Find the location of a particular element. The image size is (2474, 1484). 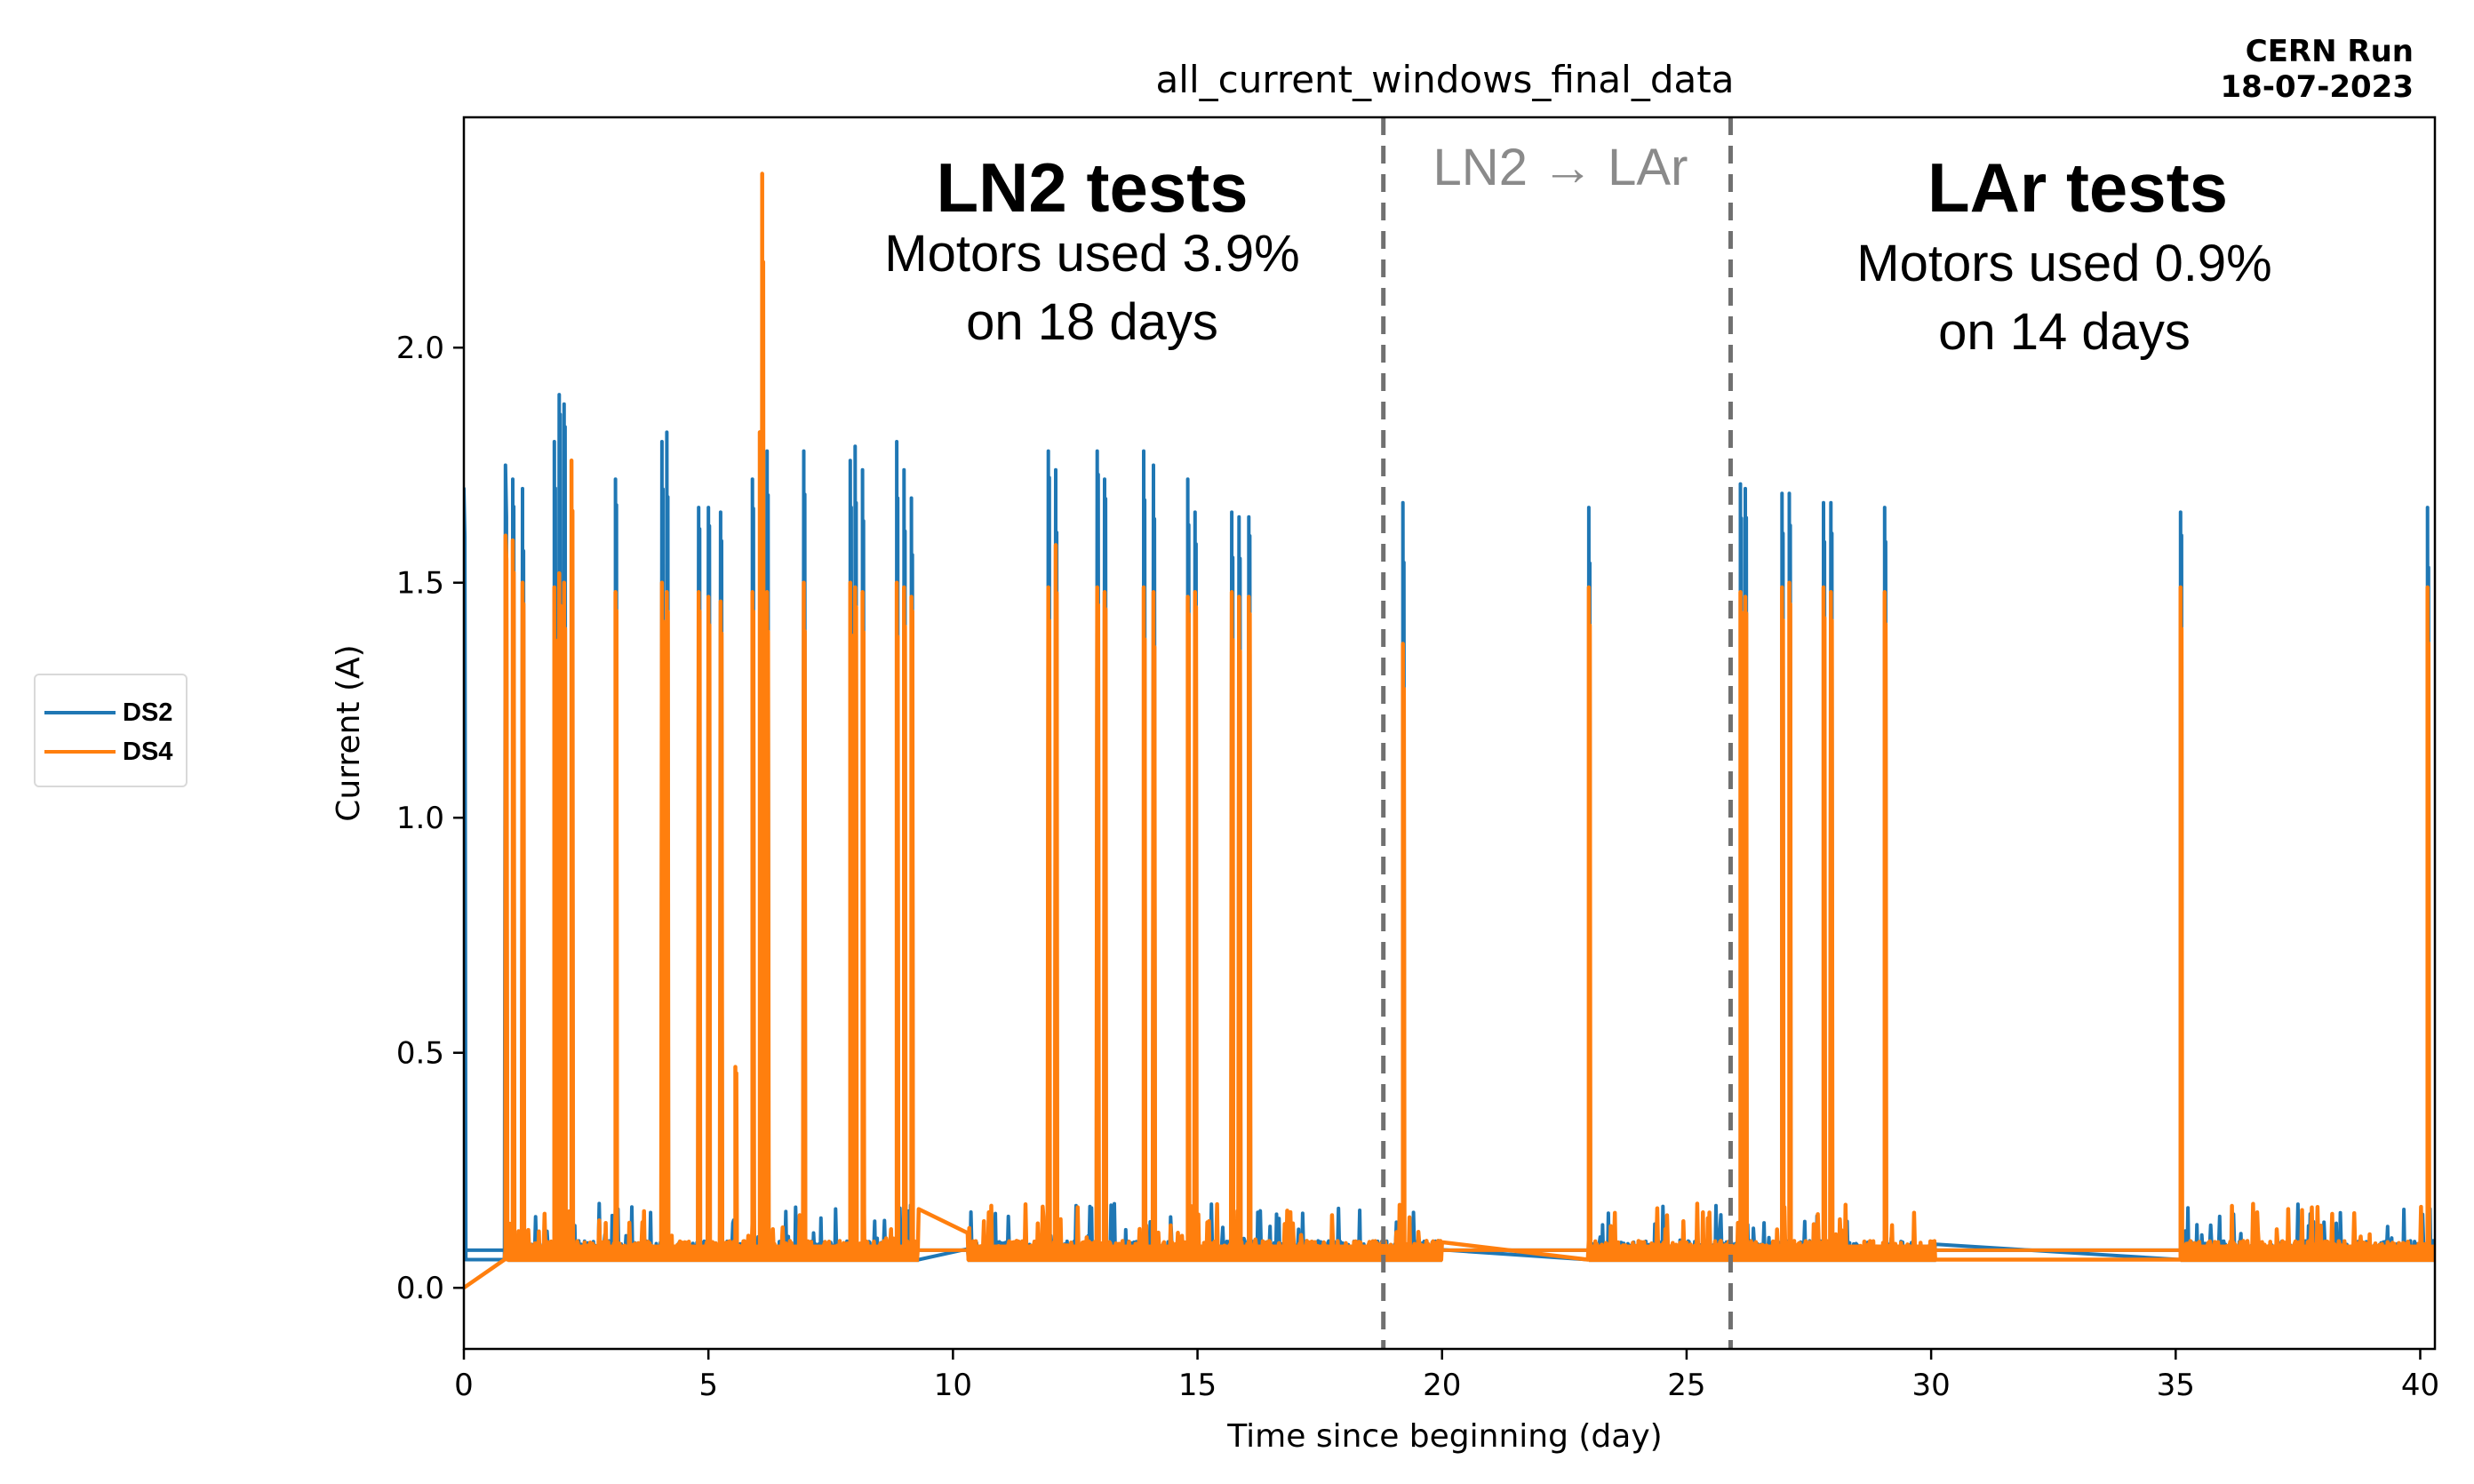

lar-note-line1: Motors used 0.9% is located at coordinates (2063, 263).